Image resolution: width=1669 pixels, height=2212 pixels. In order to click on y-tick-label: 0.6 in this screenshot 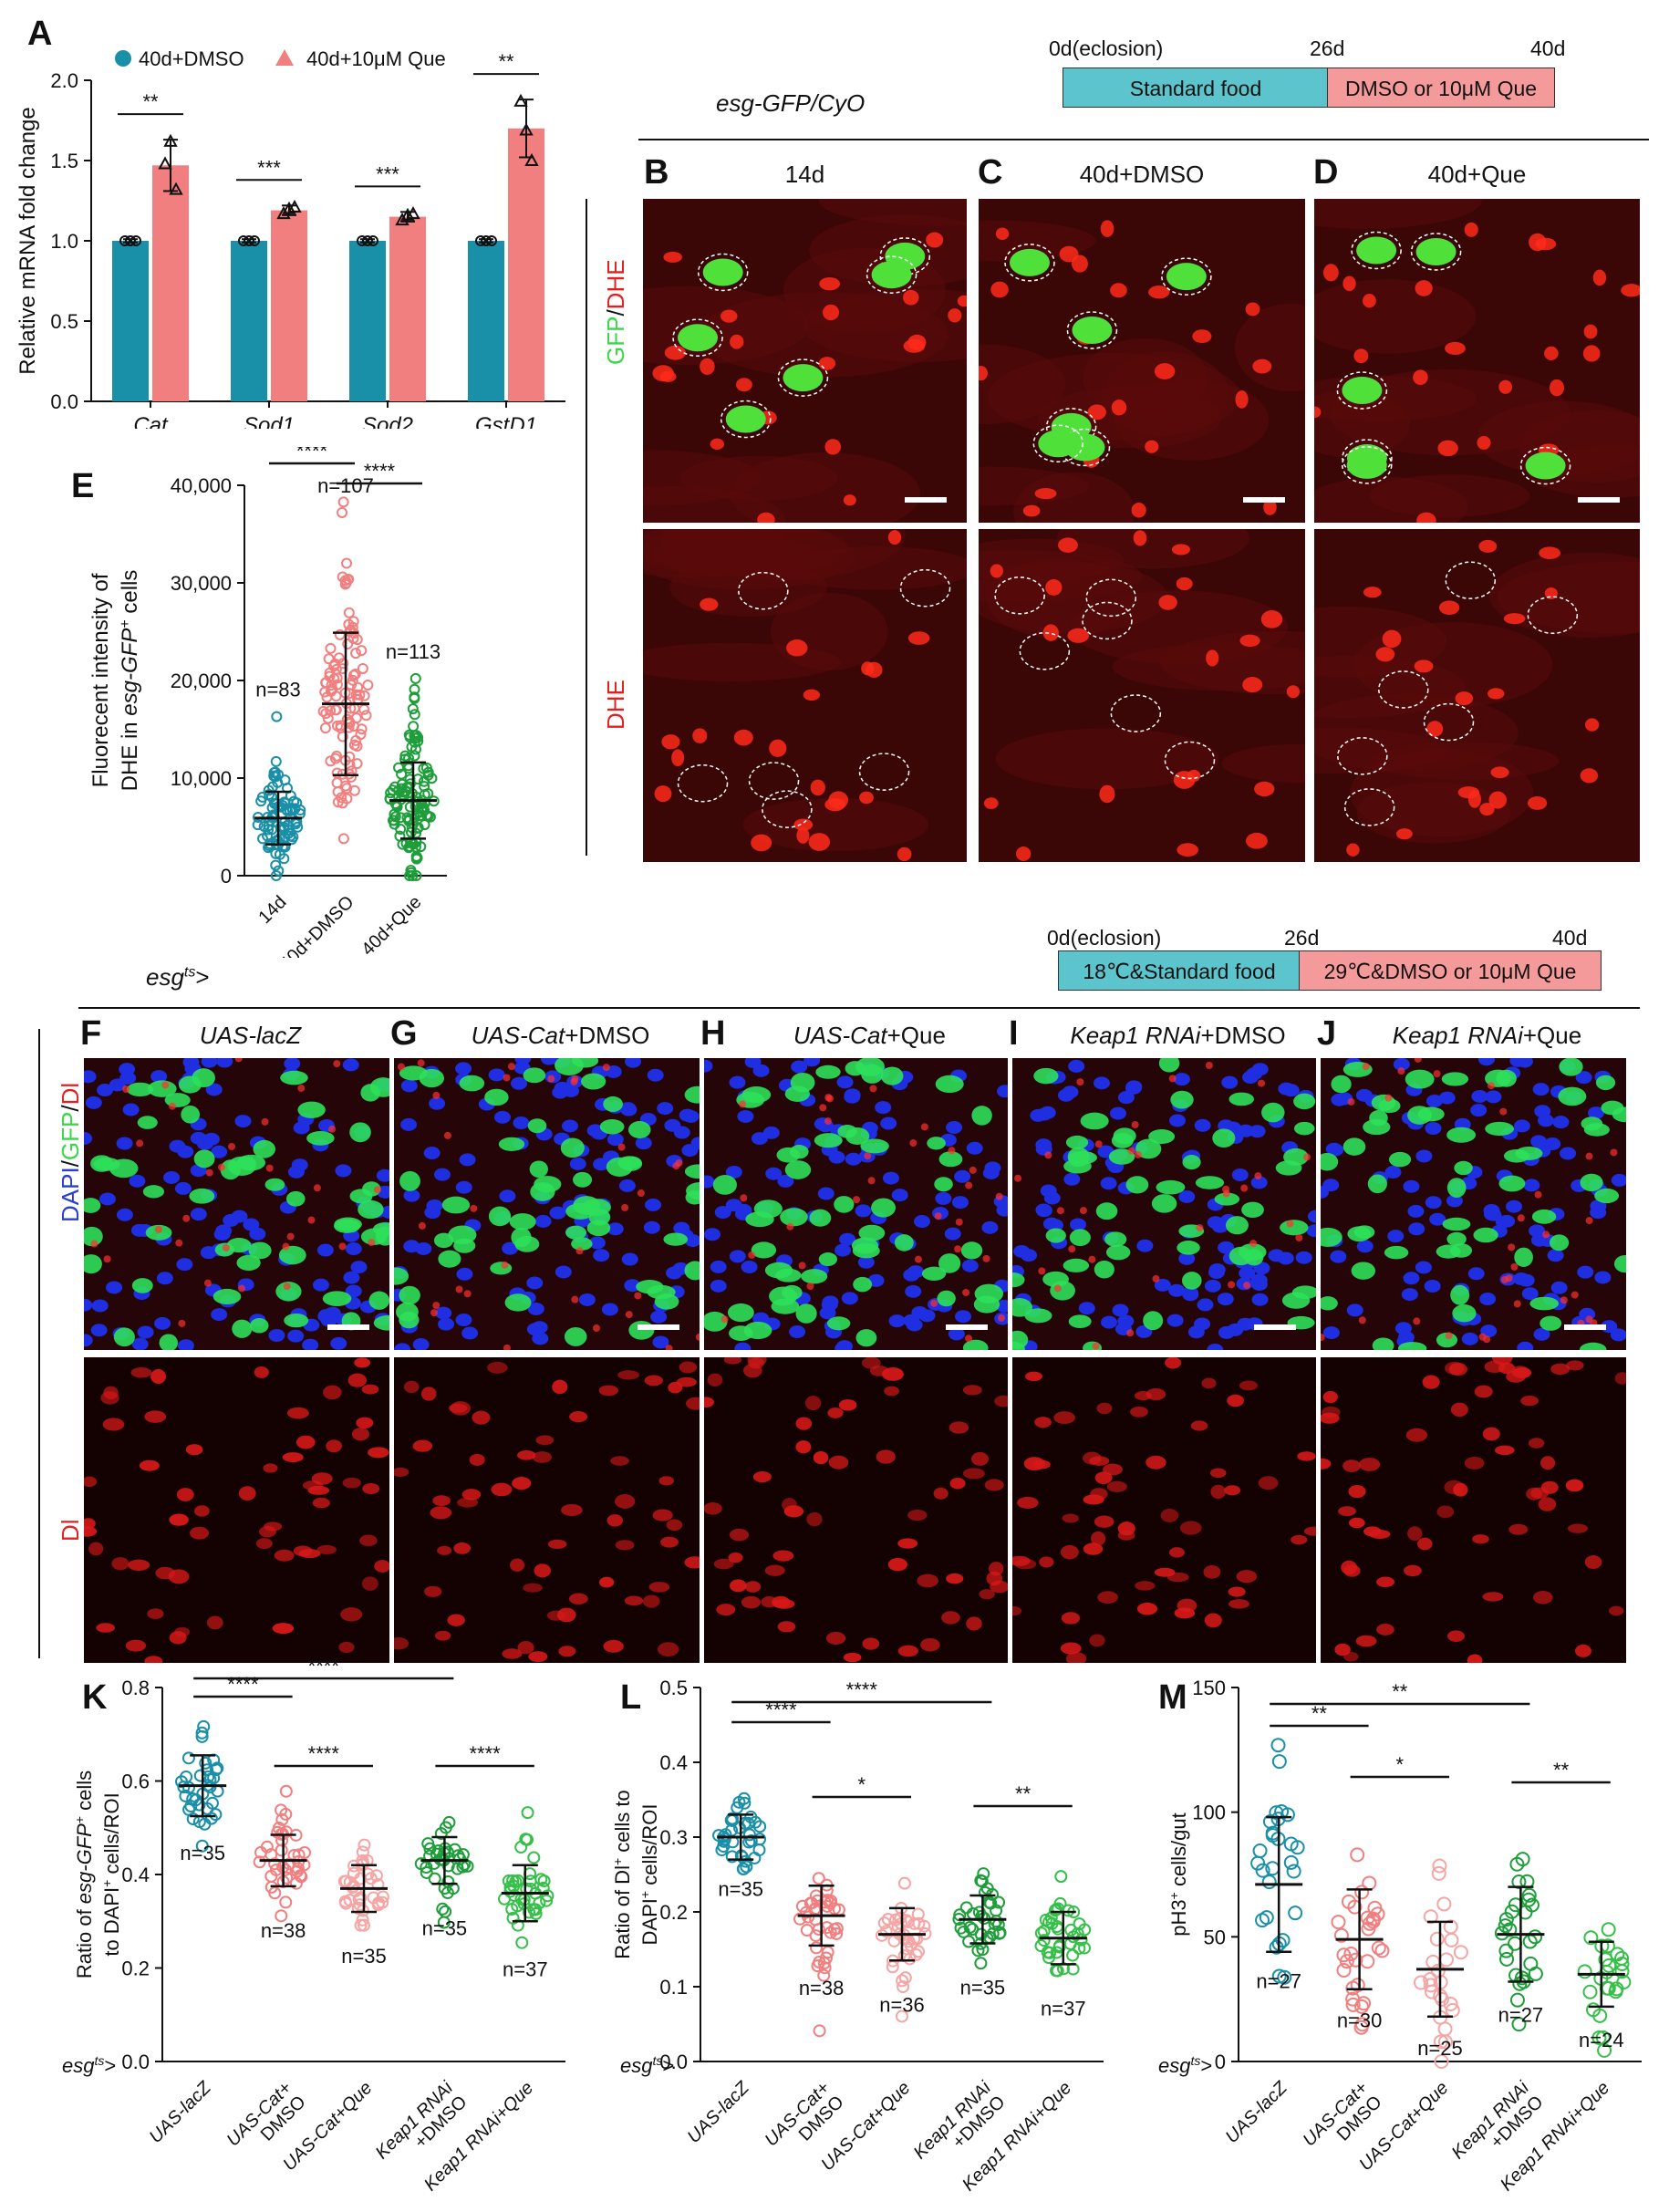, I will do `click(135, 1782)`.